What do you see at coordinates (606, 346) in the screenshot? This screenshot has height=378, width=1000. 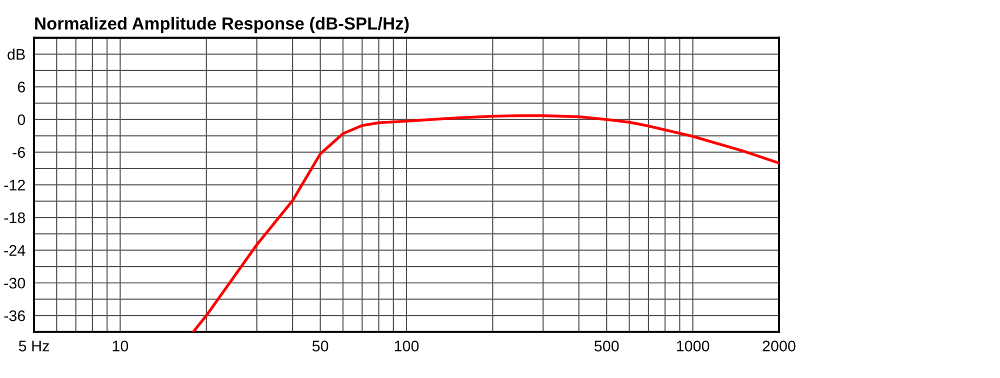 I see `x-tick-label: 500` at bounding box center [606, 346].